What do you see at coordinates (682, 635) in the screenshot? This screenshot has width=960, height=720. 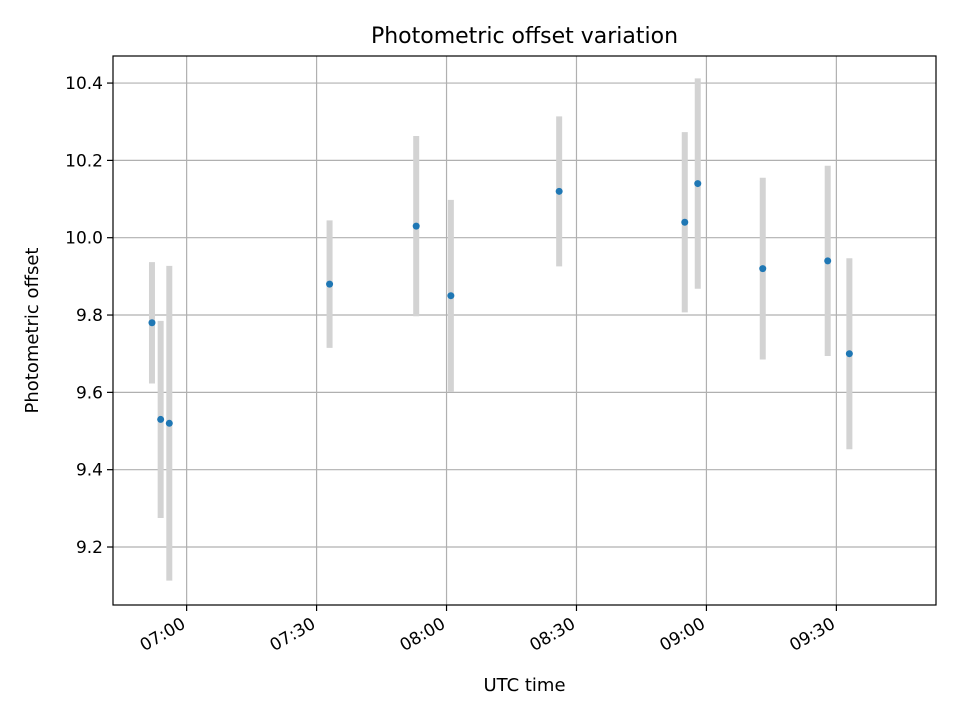 I see `x-tick-label: 09:00` at bounding box center [682, 635].